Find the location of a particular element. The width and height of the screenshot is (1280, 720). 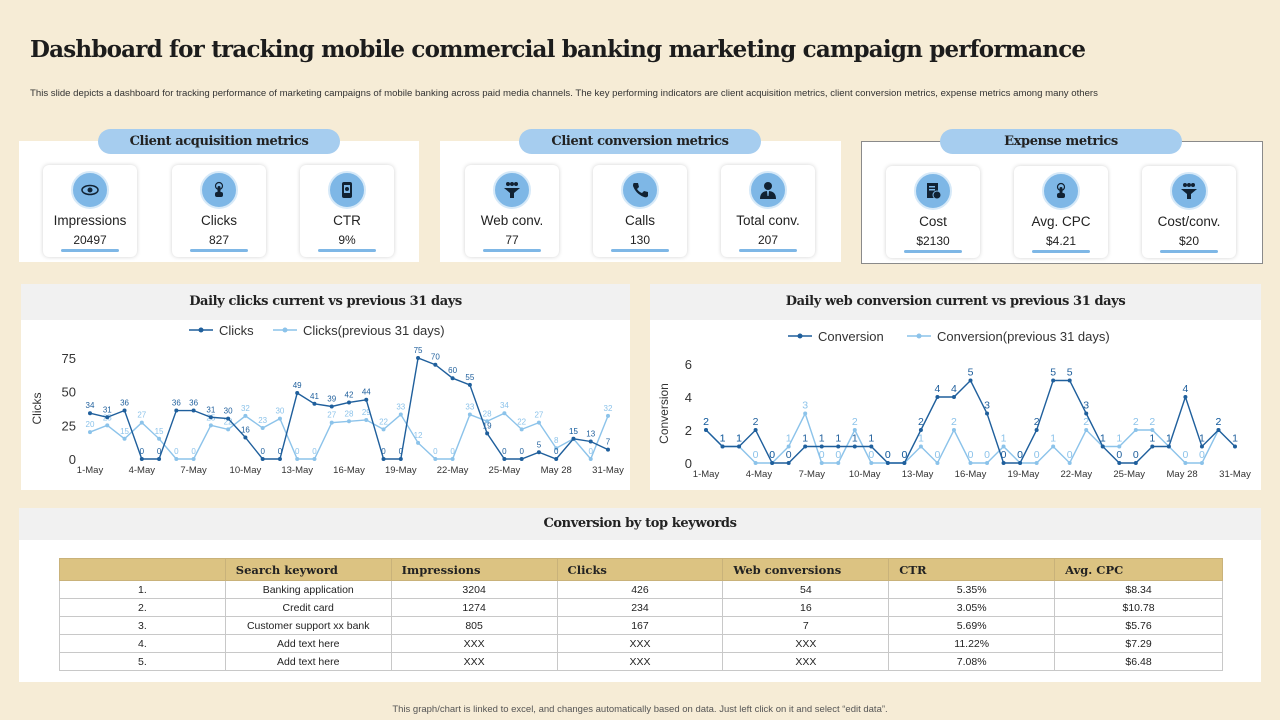

table-cell: Credit card is located at coordinates (308, 607).